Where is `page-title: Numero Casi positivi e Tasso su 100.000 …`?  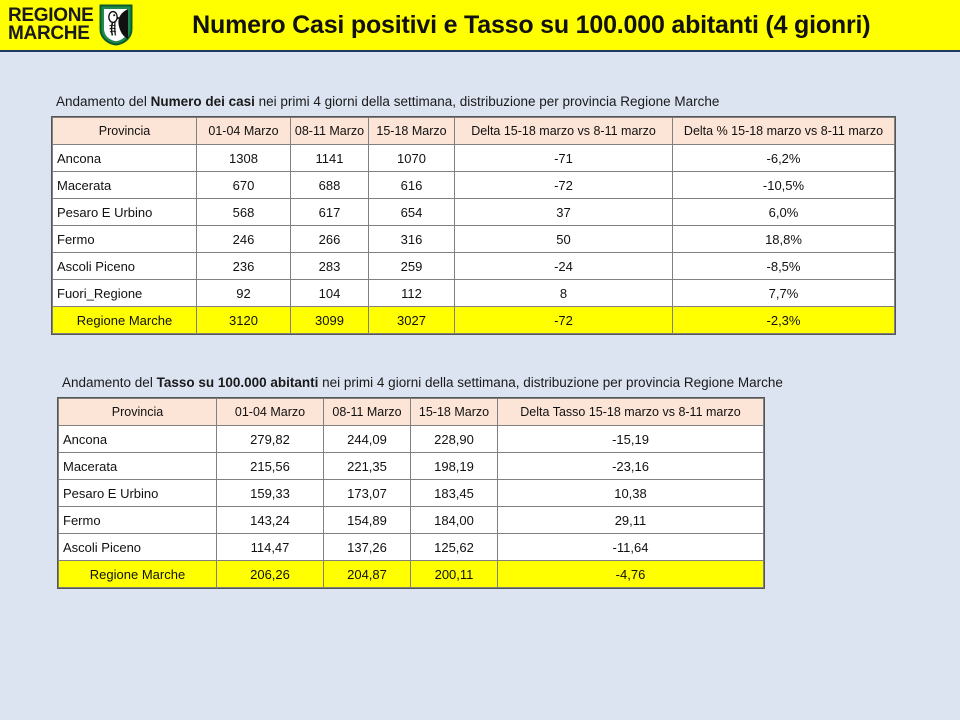
page-title: Numero Casi positivi e Tasso su 100.000 … is located at coordinates (531, 24).